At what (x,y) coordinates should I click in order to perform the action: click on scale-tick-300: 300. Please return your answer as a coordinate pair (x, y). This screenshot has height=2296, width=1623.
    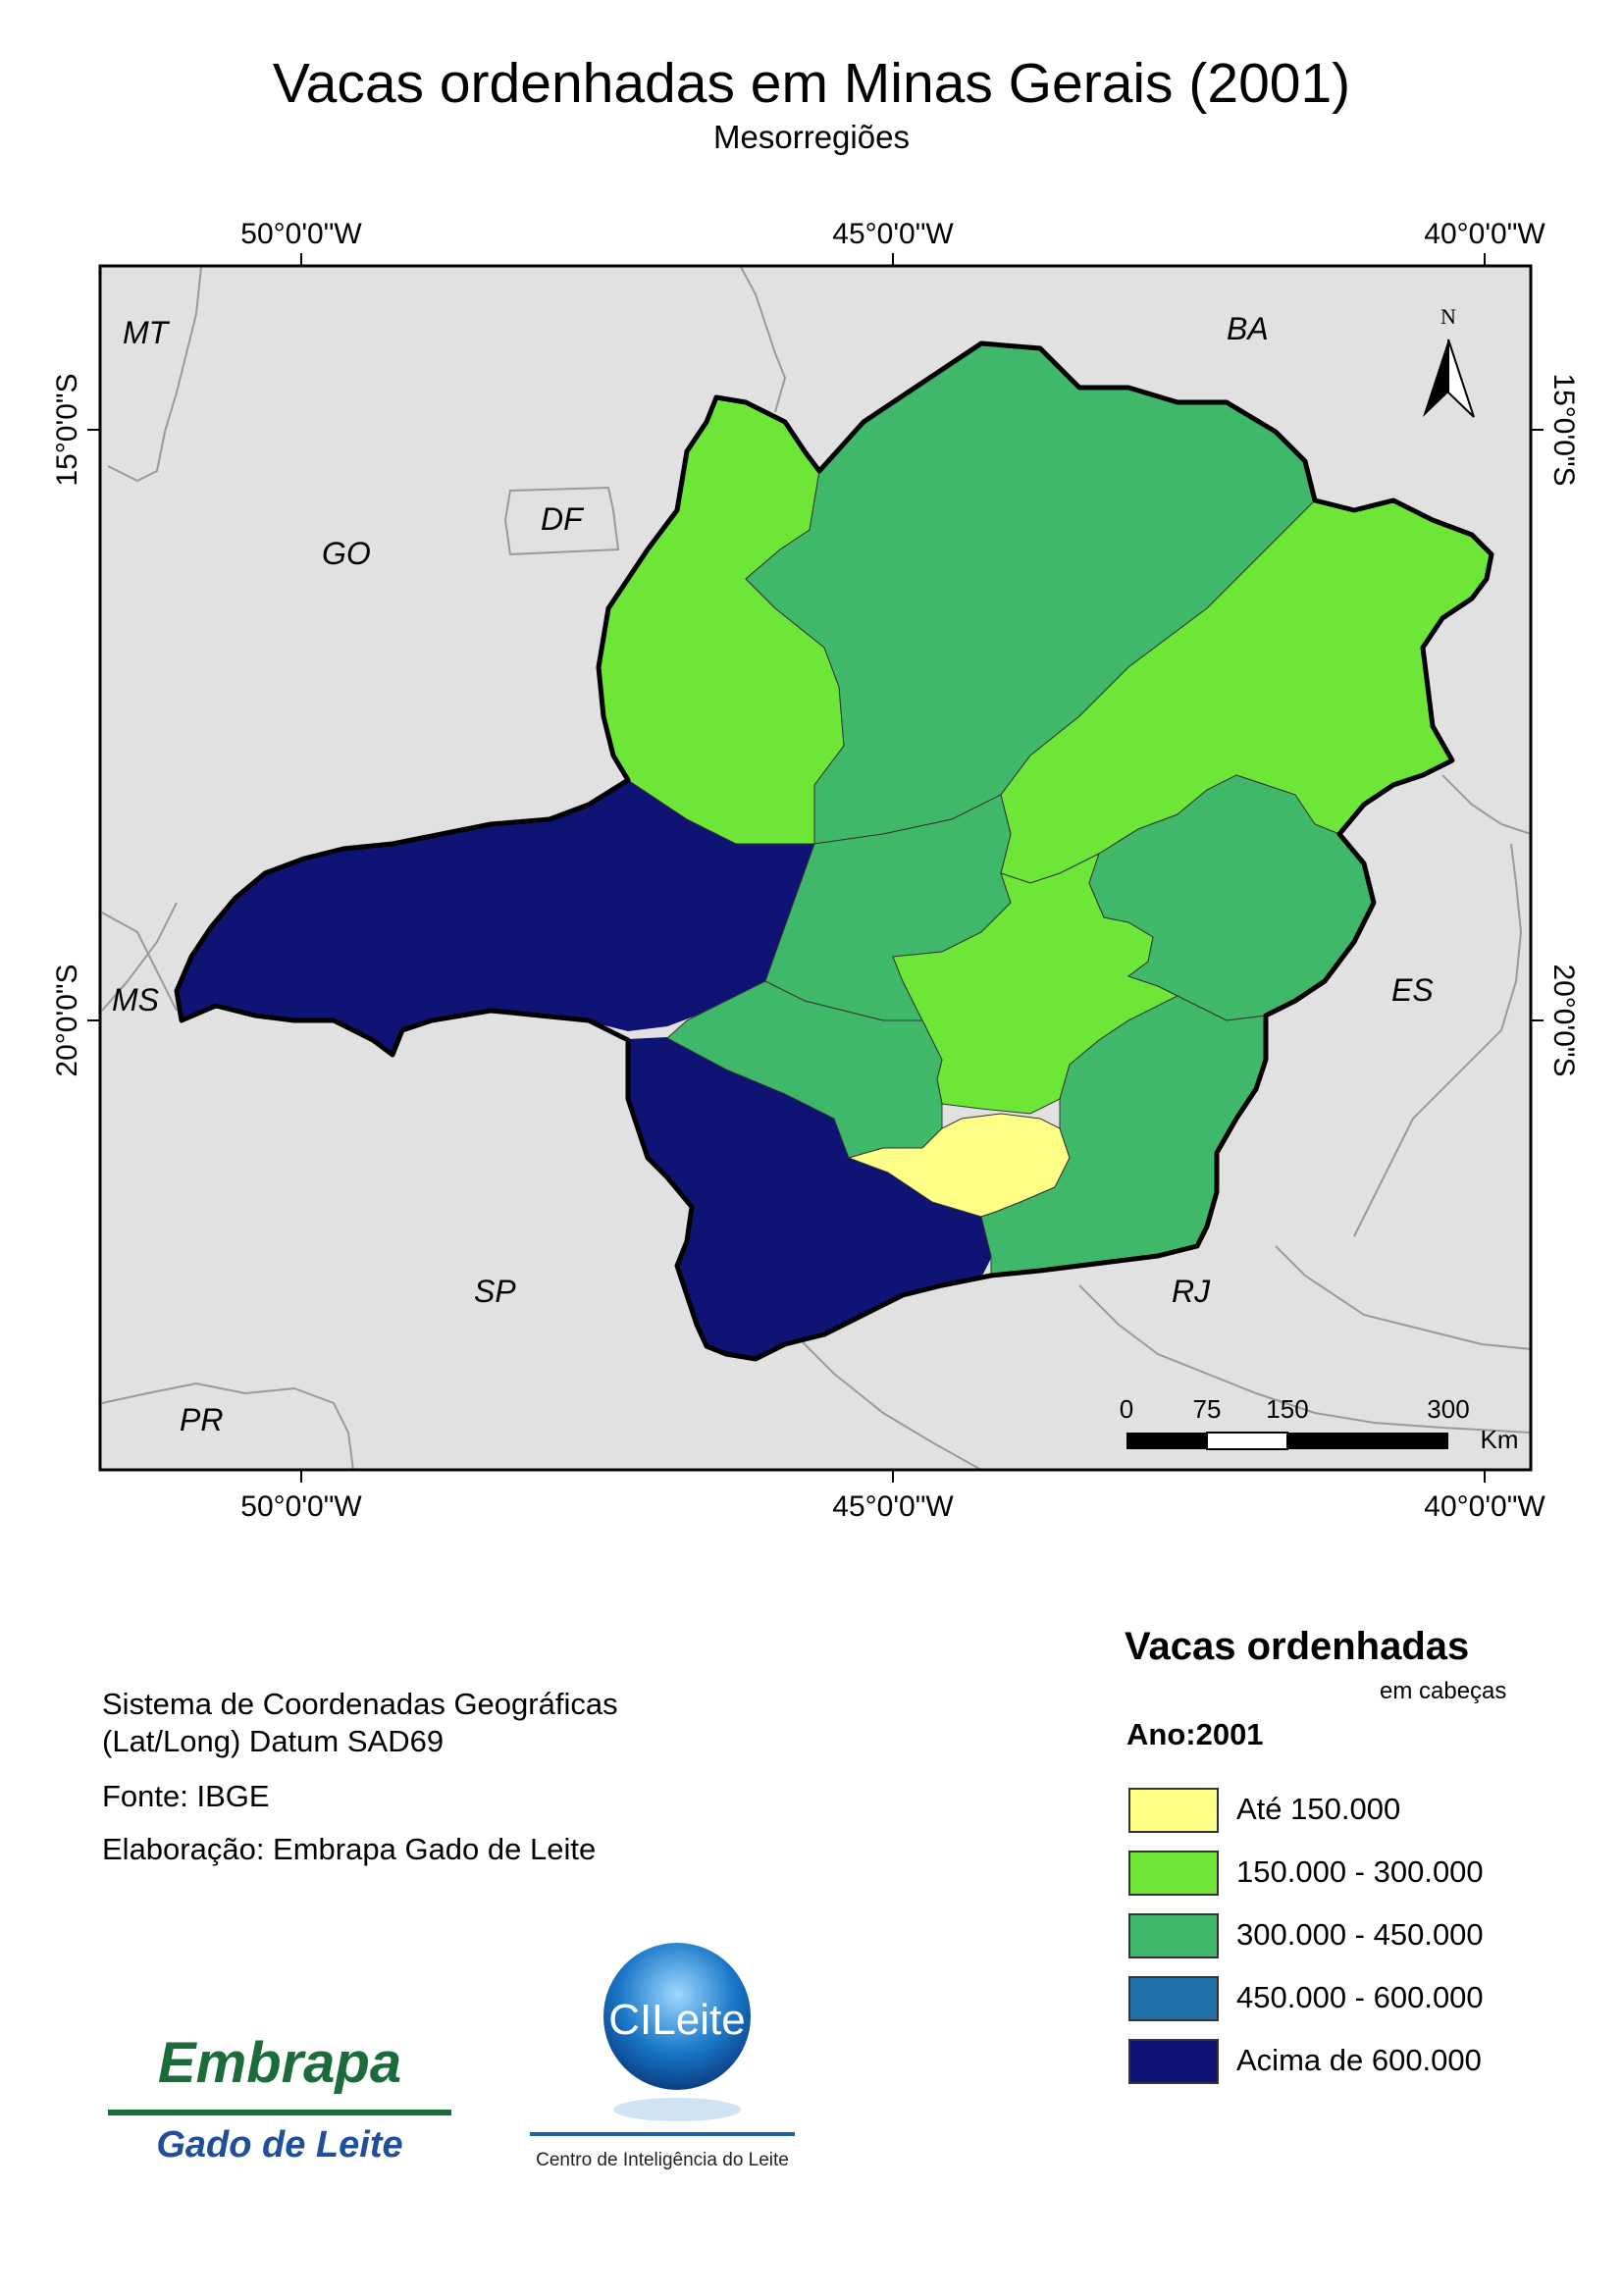
    Looking at the image, I should click on (1448, 1409).